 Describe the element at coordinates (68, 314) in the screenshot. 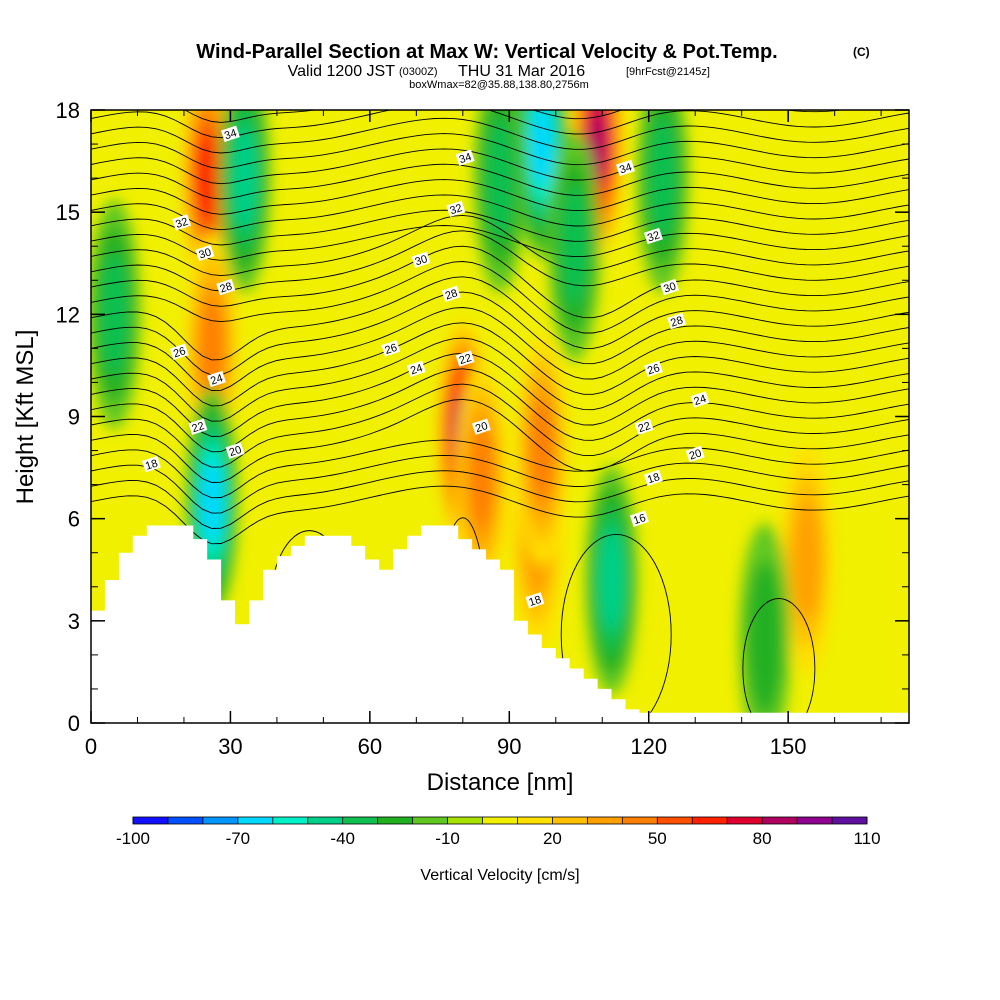

I see `y-tick-label: 12` at that location.